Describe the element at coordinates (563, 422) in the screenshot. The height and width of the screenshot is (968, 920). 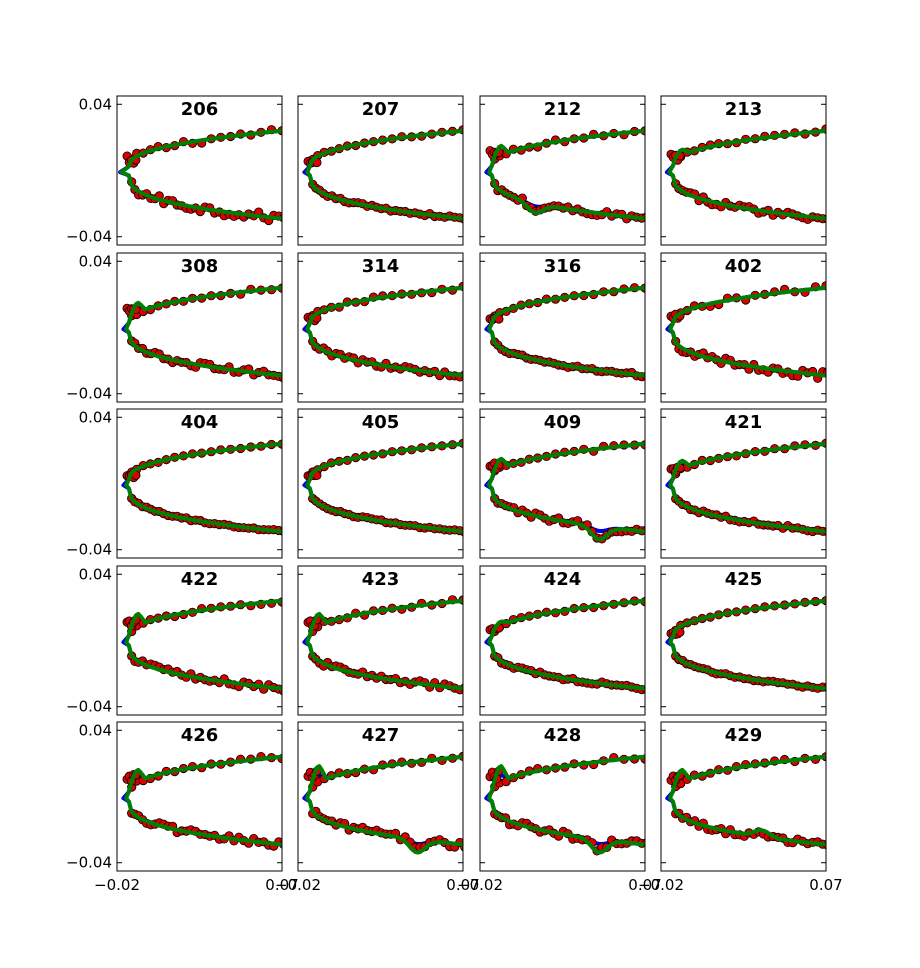
I see `panel-title: 409` at that location.